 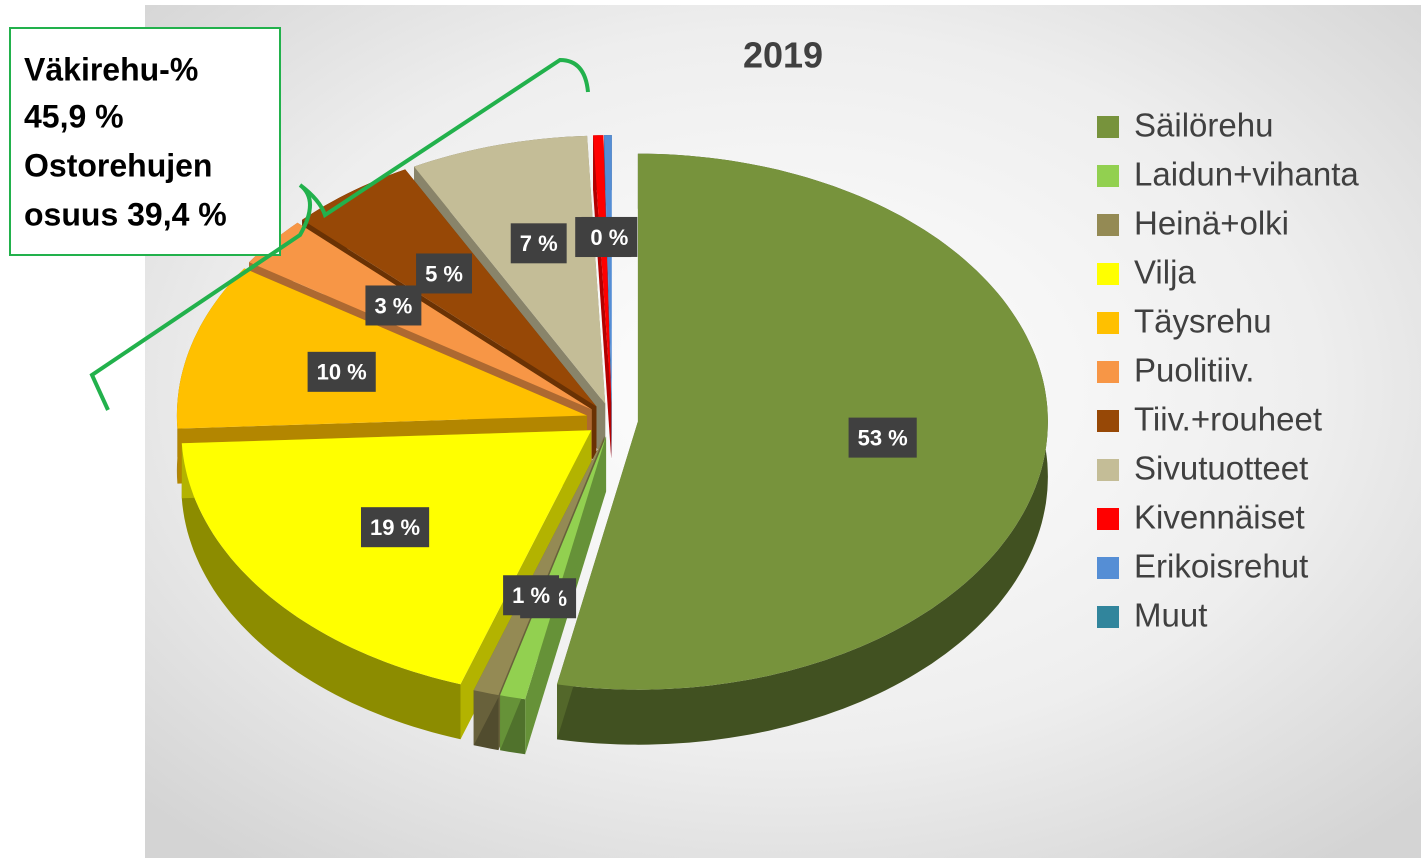 I want to click on data-label: 53 %, so click(x=882, y=437).